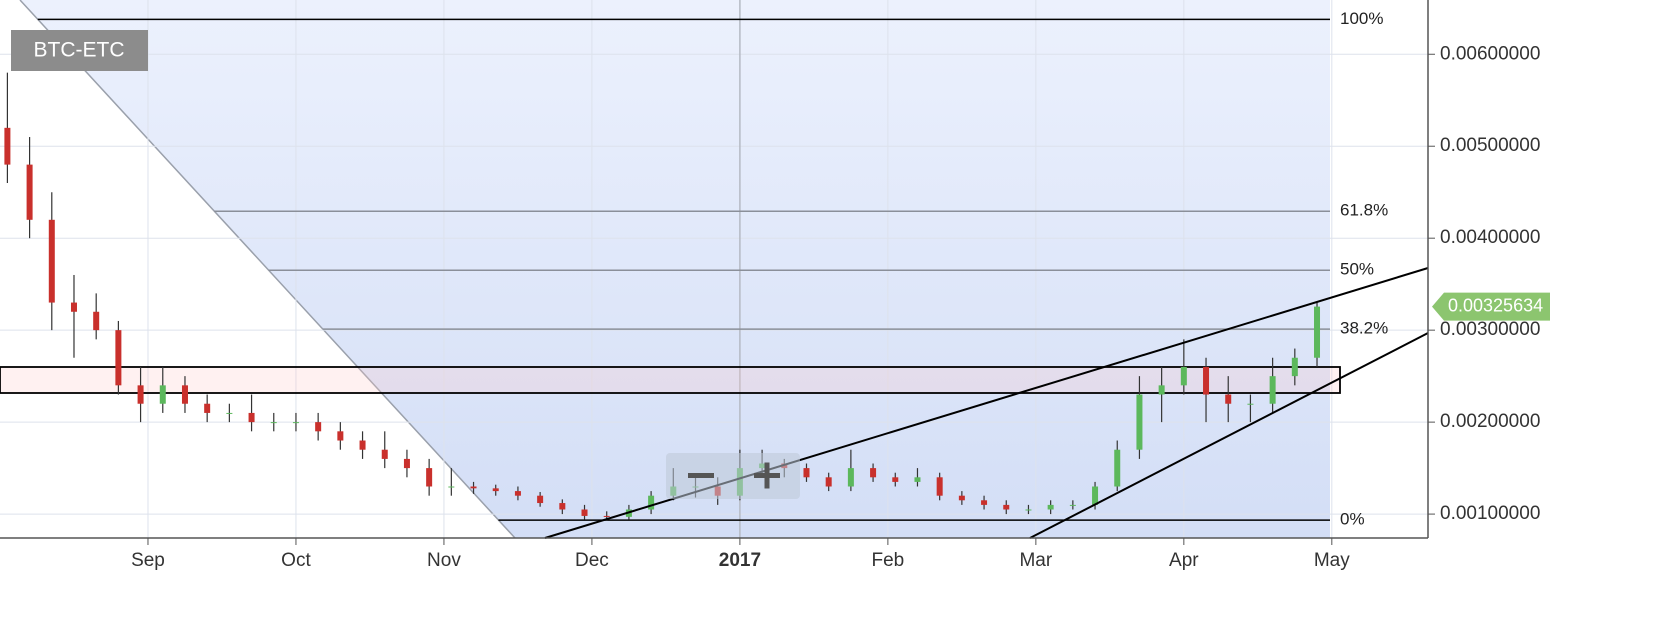 The image size is (1654, 619). What do you see at coordinates (1490, 237) in the screenshot?
I see `y-tick-label: 0.00400000` at bounding box center [1490, 237].